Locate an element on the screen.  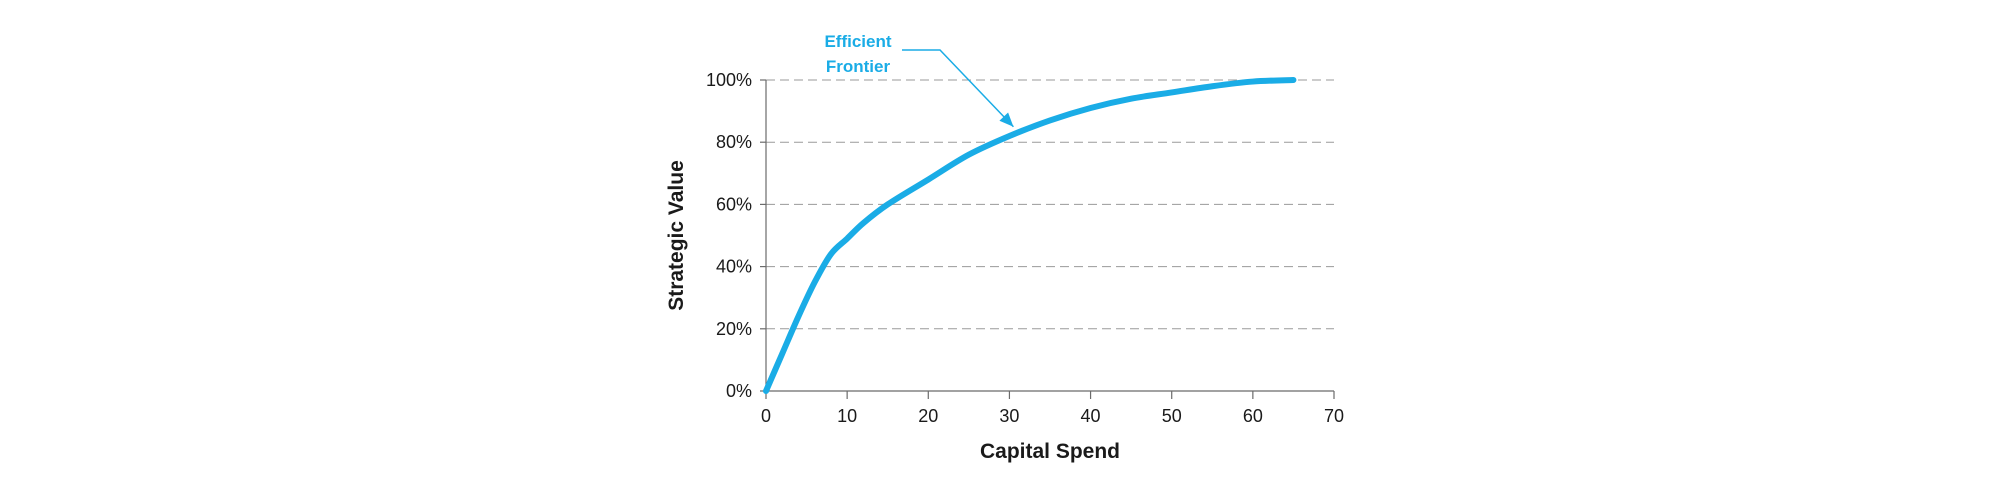
y-tick-label-60: 60% is located at coordinates (734, 204).